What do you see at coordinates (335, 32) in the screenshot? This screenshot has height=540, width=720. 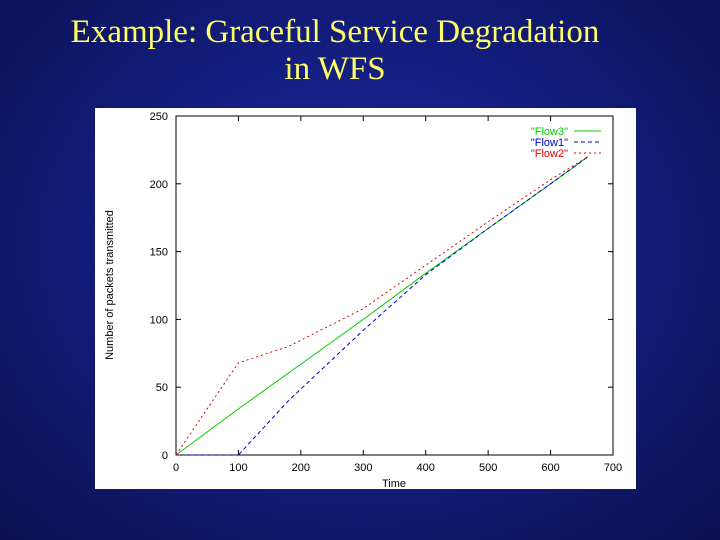 I see `slide-title-line-1: Example: Graceful Service Degradation` at bounding box center [335, 32].